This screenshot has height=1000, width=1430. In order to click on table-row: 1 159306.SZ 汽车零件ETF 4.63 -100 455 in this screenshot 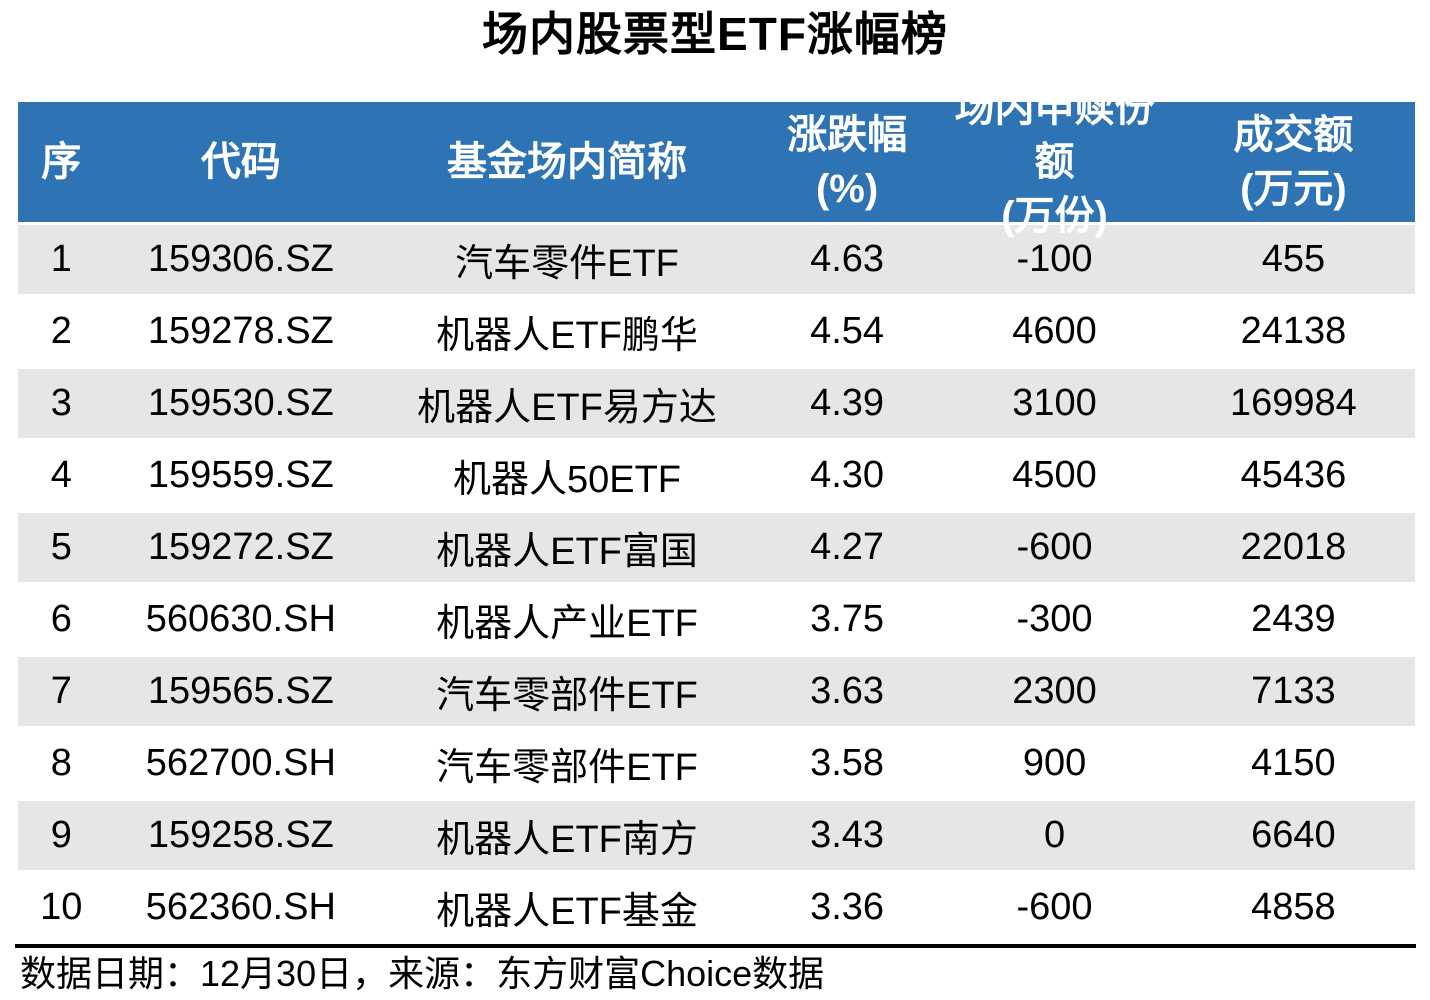, I will do `click(716, 261)`.